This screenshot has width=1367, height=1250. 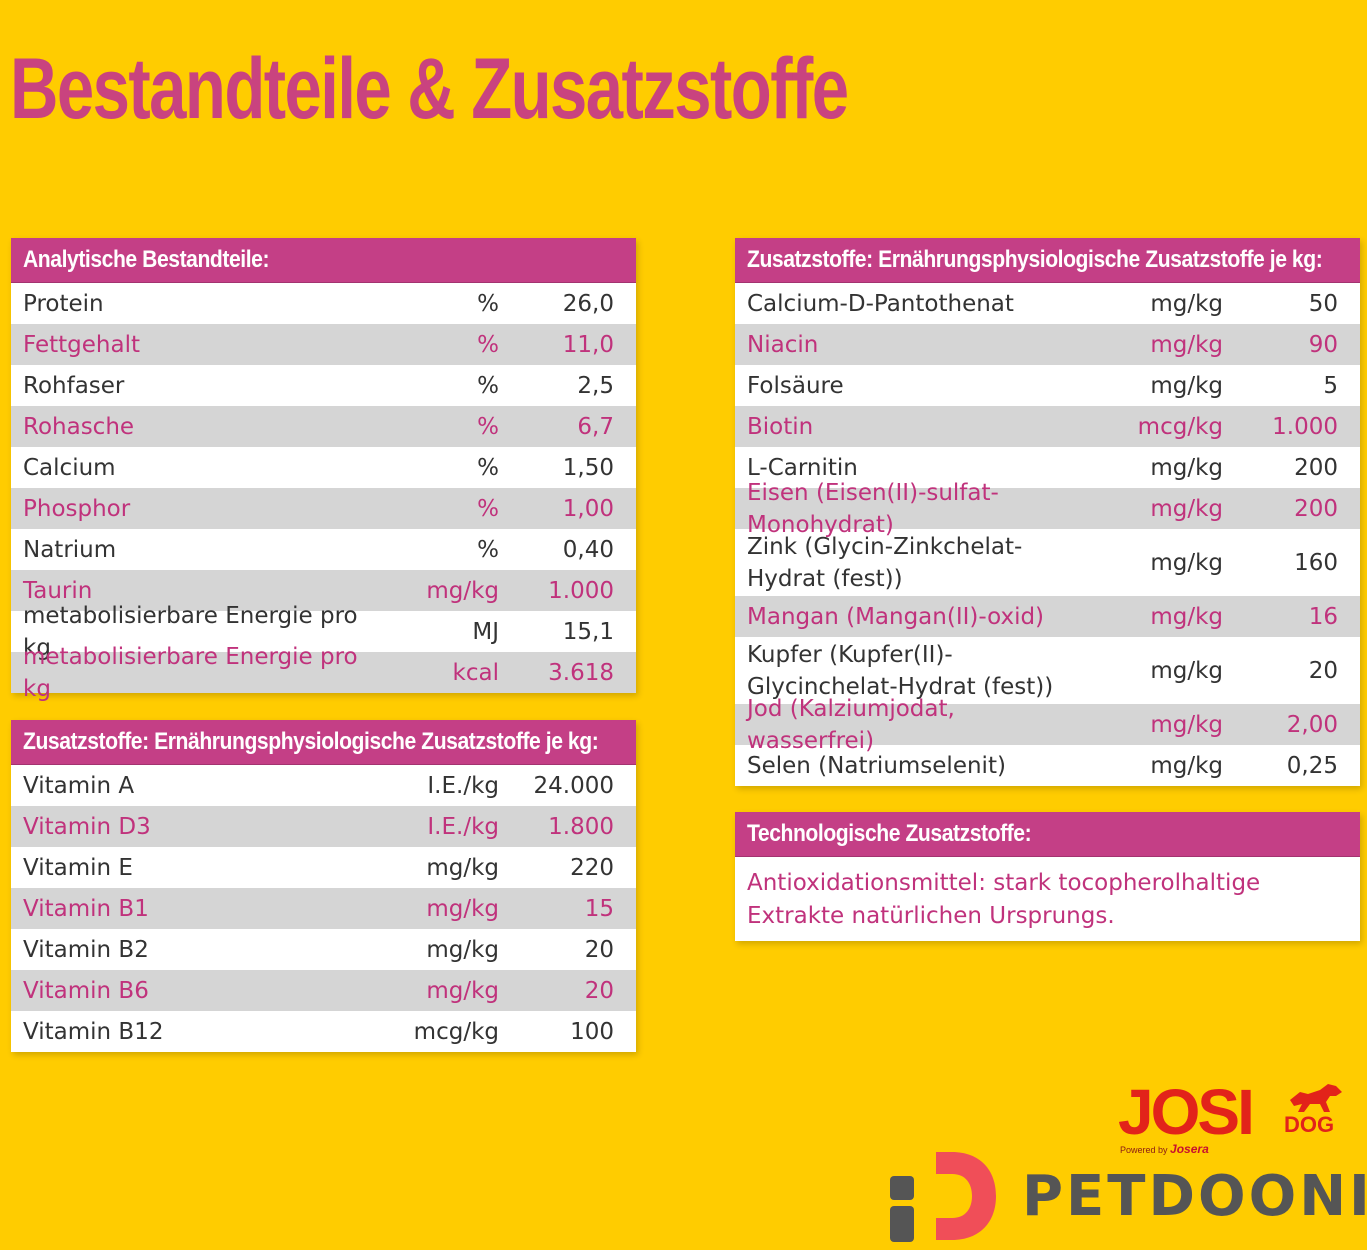 What do you see at coordinates (588, 303) in the screenshot?
I see `row-value: 26,0` at bounding box center [588, 303].